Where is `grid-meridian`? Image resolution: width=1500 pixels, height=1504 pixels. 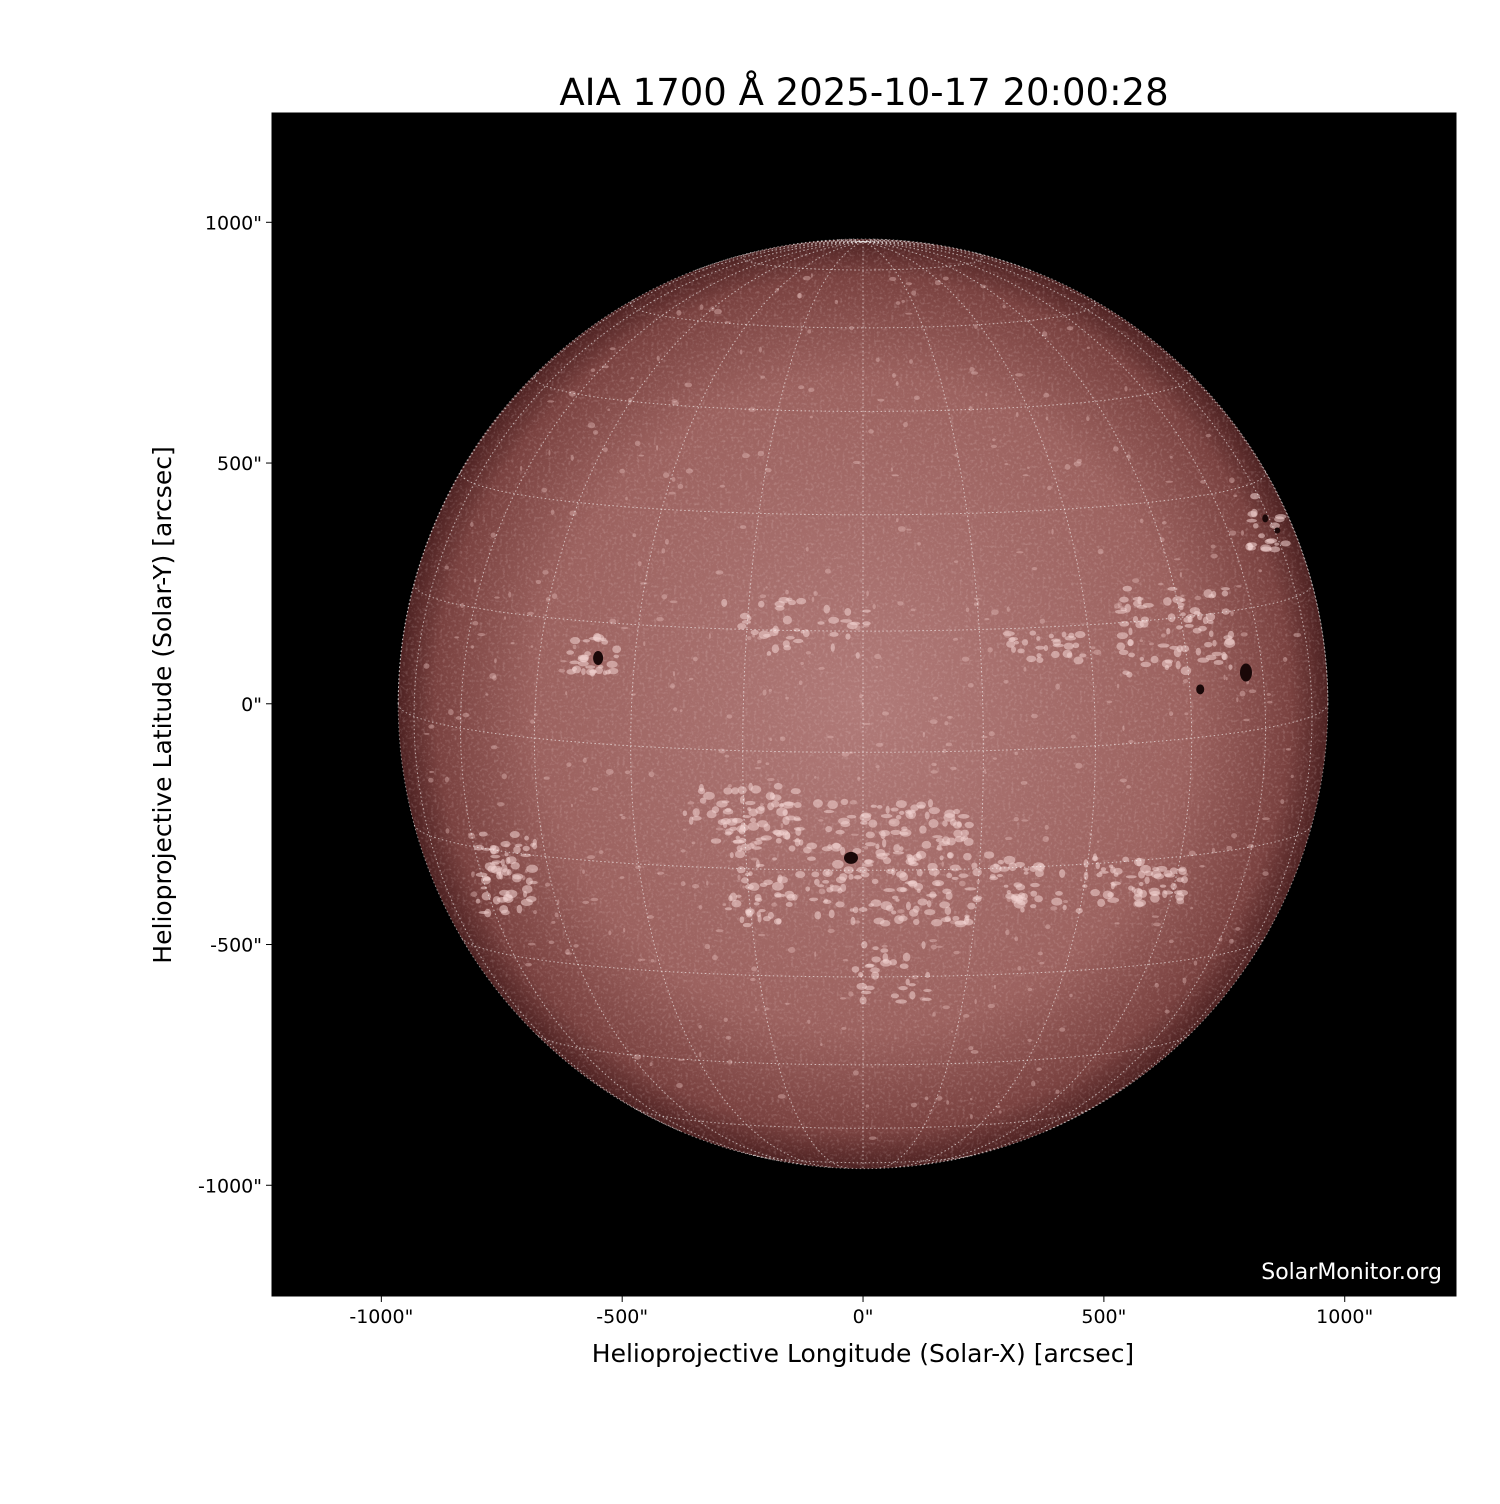
grid-meridian is located at coordinates (851, 241).